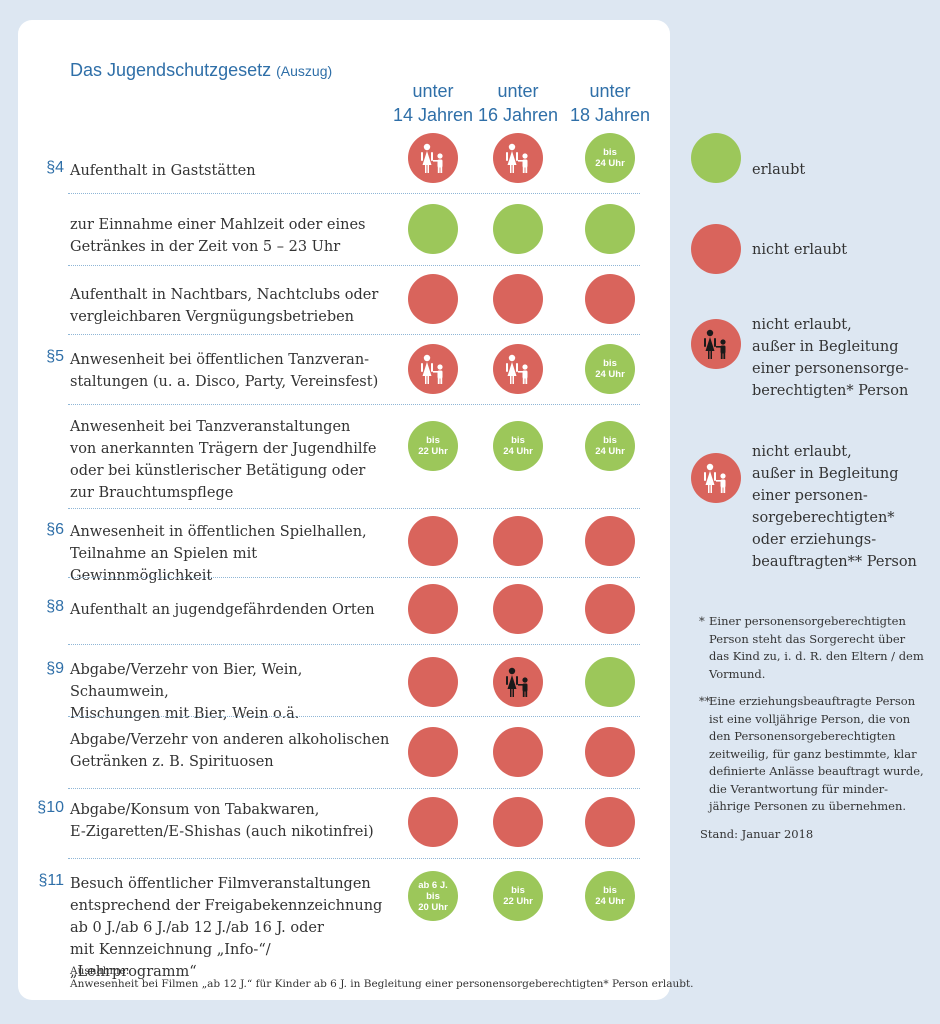  What do you see at coordinates (223, 449) in the screenshot?
I see `row-description-line: von anerkannten Trägern der Jugendhilfe` at bounding box center [223, 449].